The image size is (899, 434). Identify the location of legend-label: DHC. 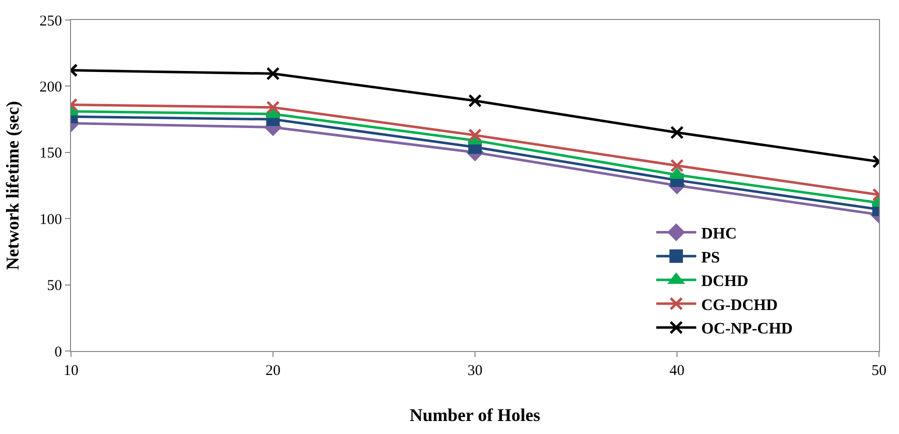
(719, 234).